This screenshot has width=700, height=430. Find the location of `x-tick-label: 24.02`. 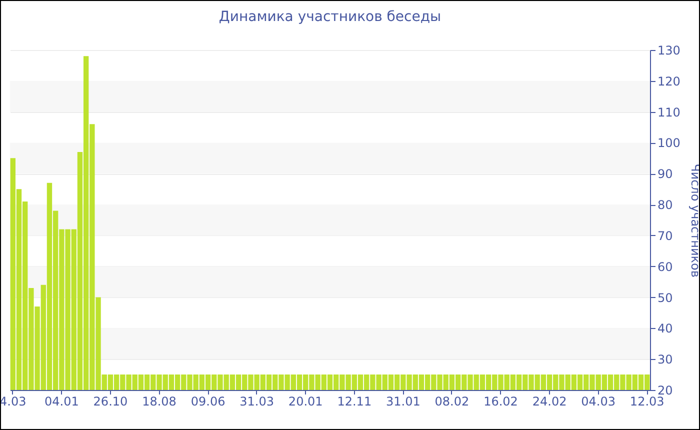

x-tick-label: 24.02 is located at coordinates (549, 401).